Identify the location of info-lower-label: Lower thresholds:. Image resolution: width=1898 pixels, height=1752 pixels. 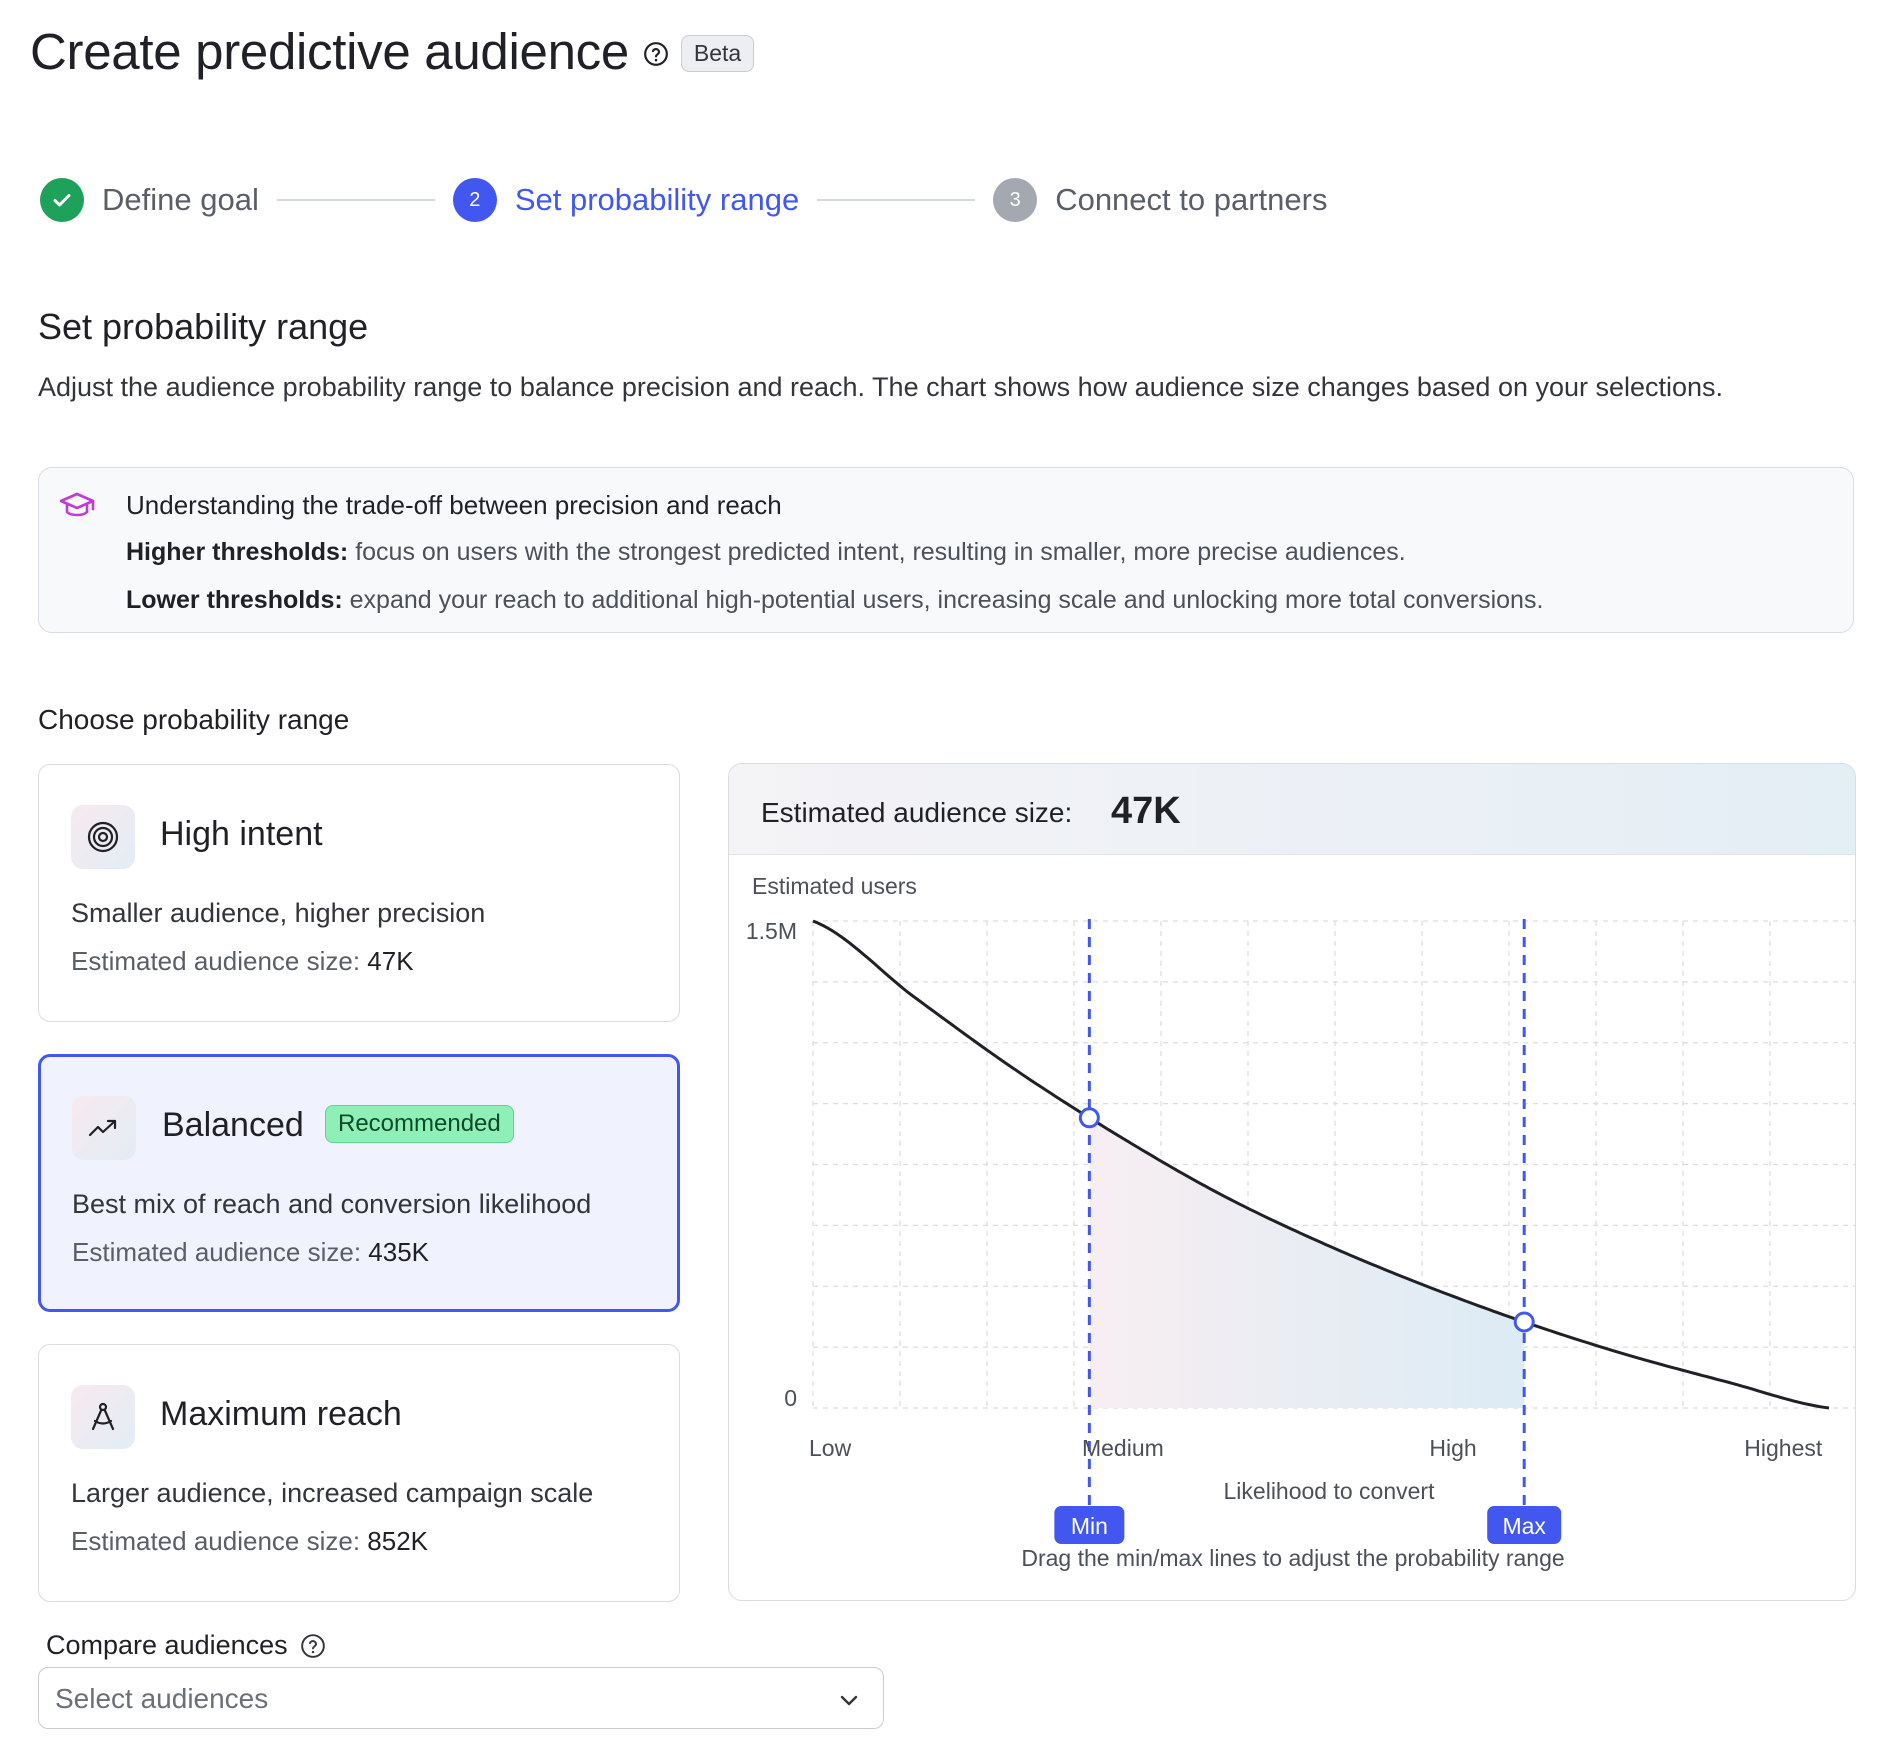
(234, 600).